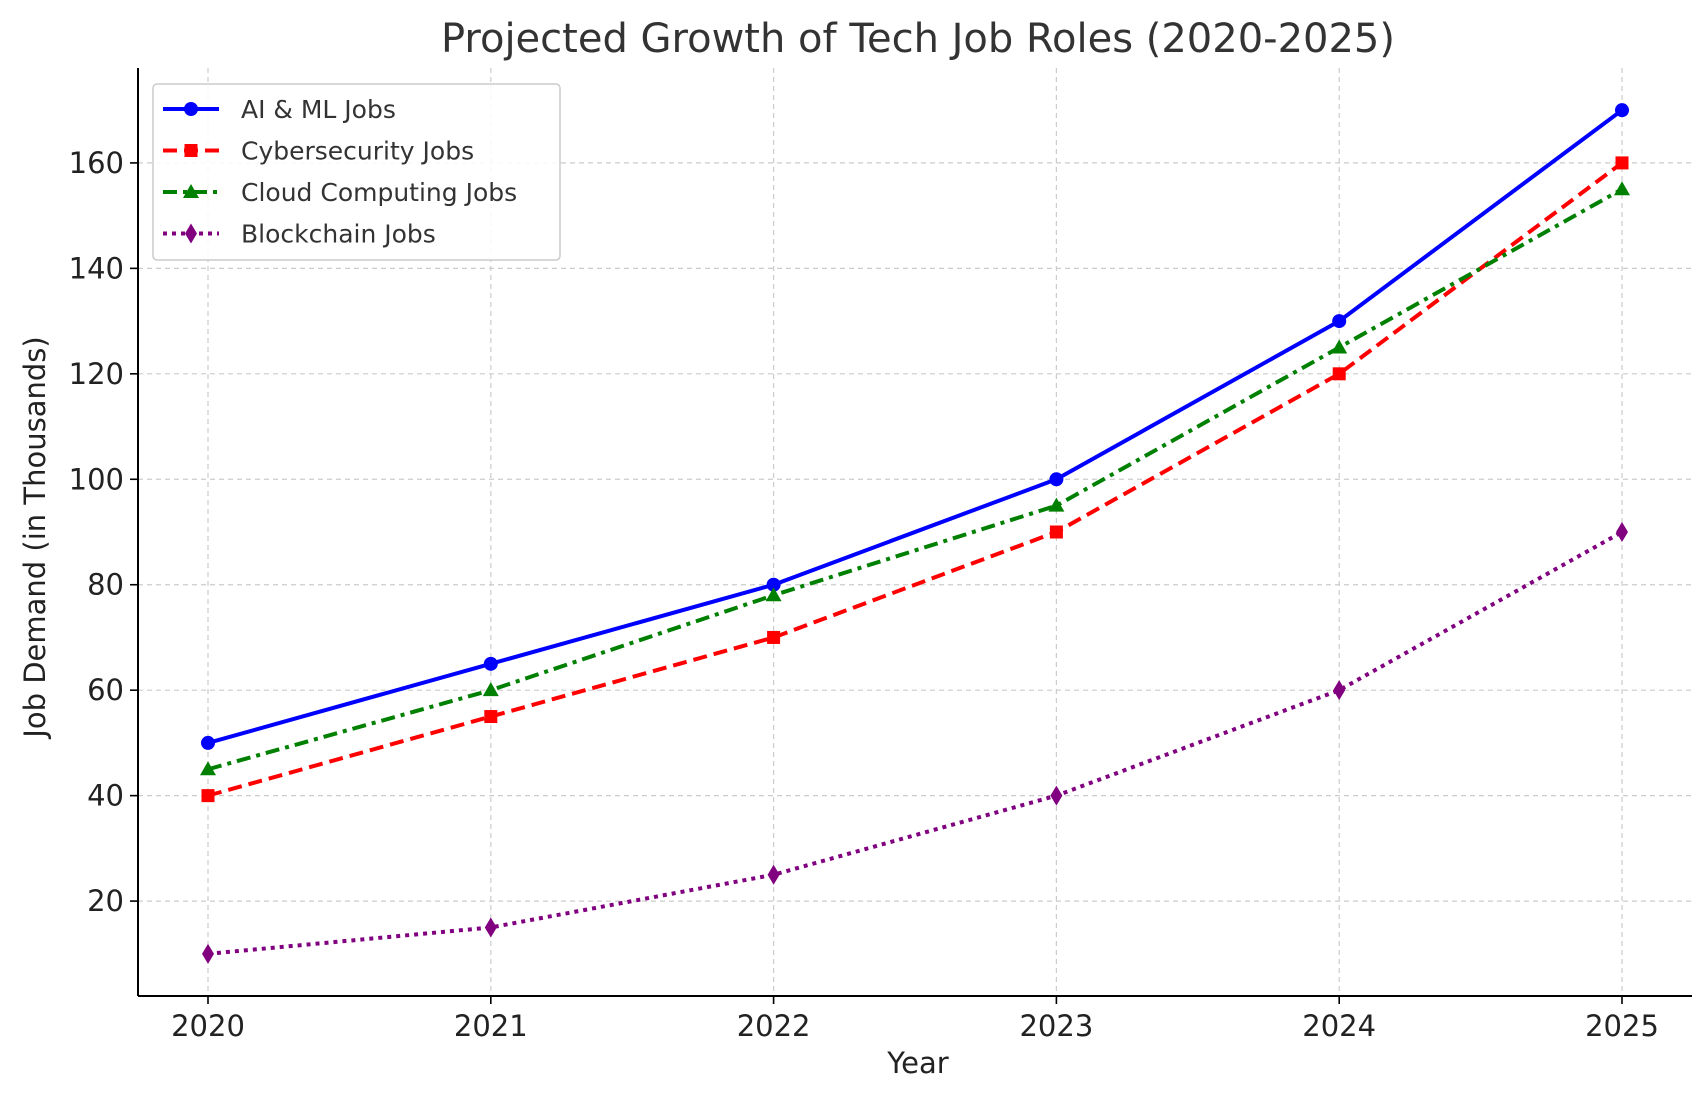  Describe the element at coordinates (96, 268) in the screenshot. I see `y-tick-label: 140` at that location.